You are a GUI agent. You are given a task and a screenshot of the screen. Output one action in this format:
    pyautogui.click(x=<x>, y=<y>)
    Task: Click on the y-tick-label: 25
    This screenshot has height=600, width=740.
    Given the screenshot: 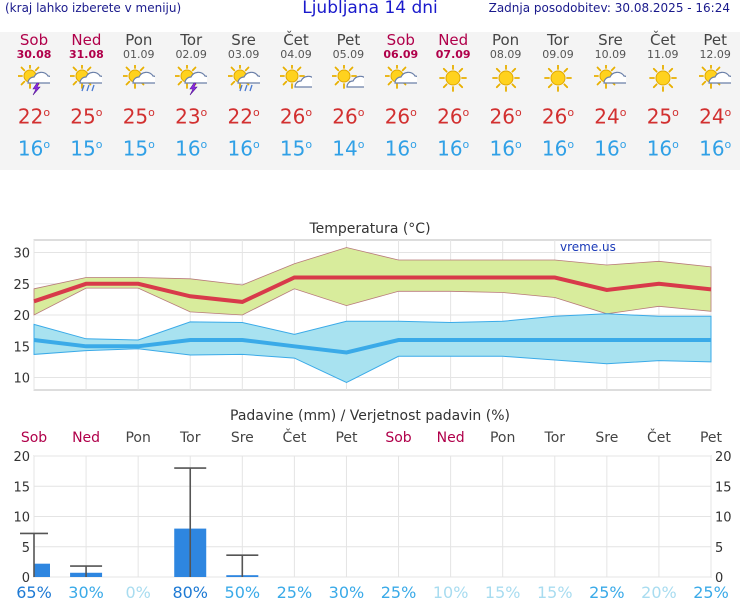 What is the action you would take?
    pyautogui.click(x=21, y=285)
    